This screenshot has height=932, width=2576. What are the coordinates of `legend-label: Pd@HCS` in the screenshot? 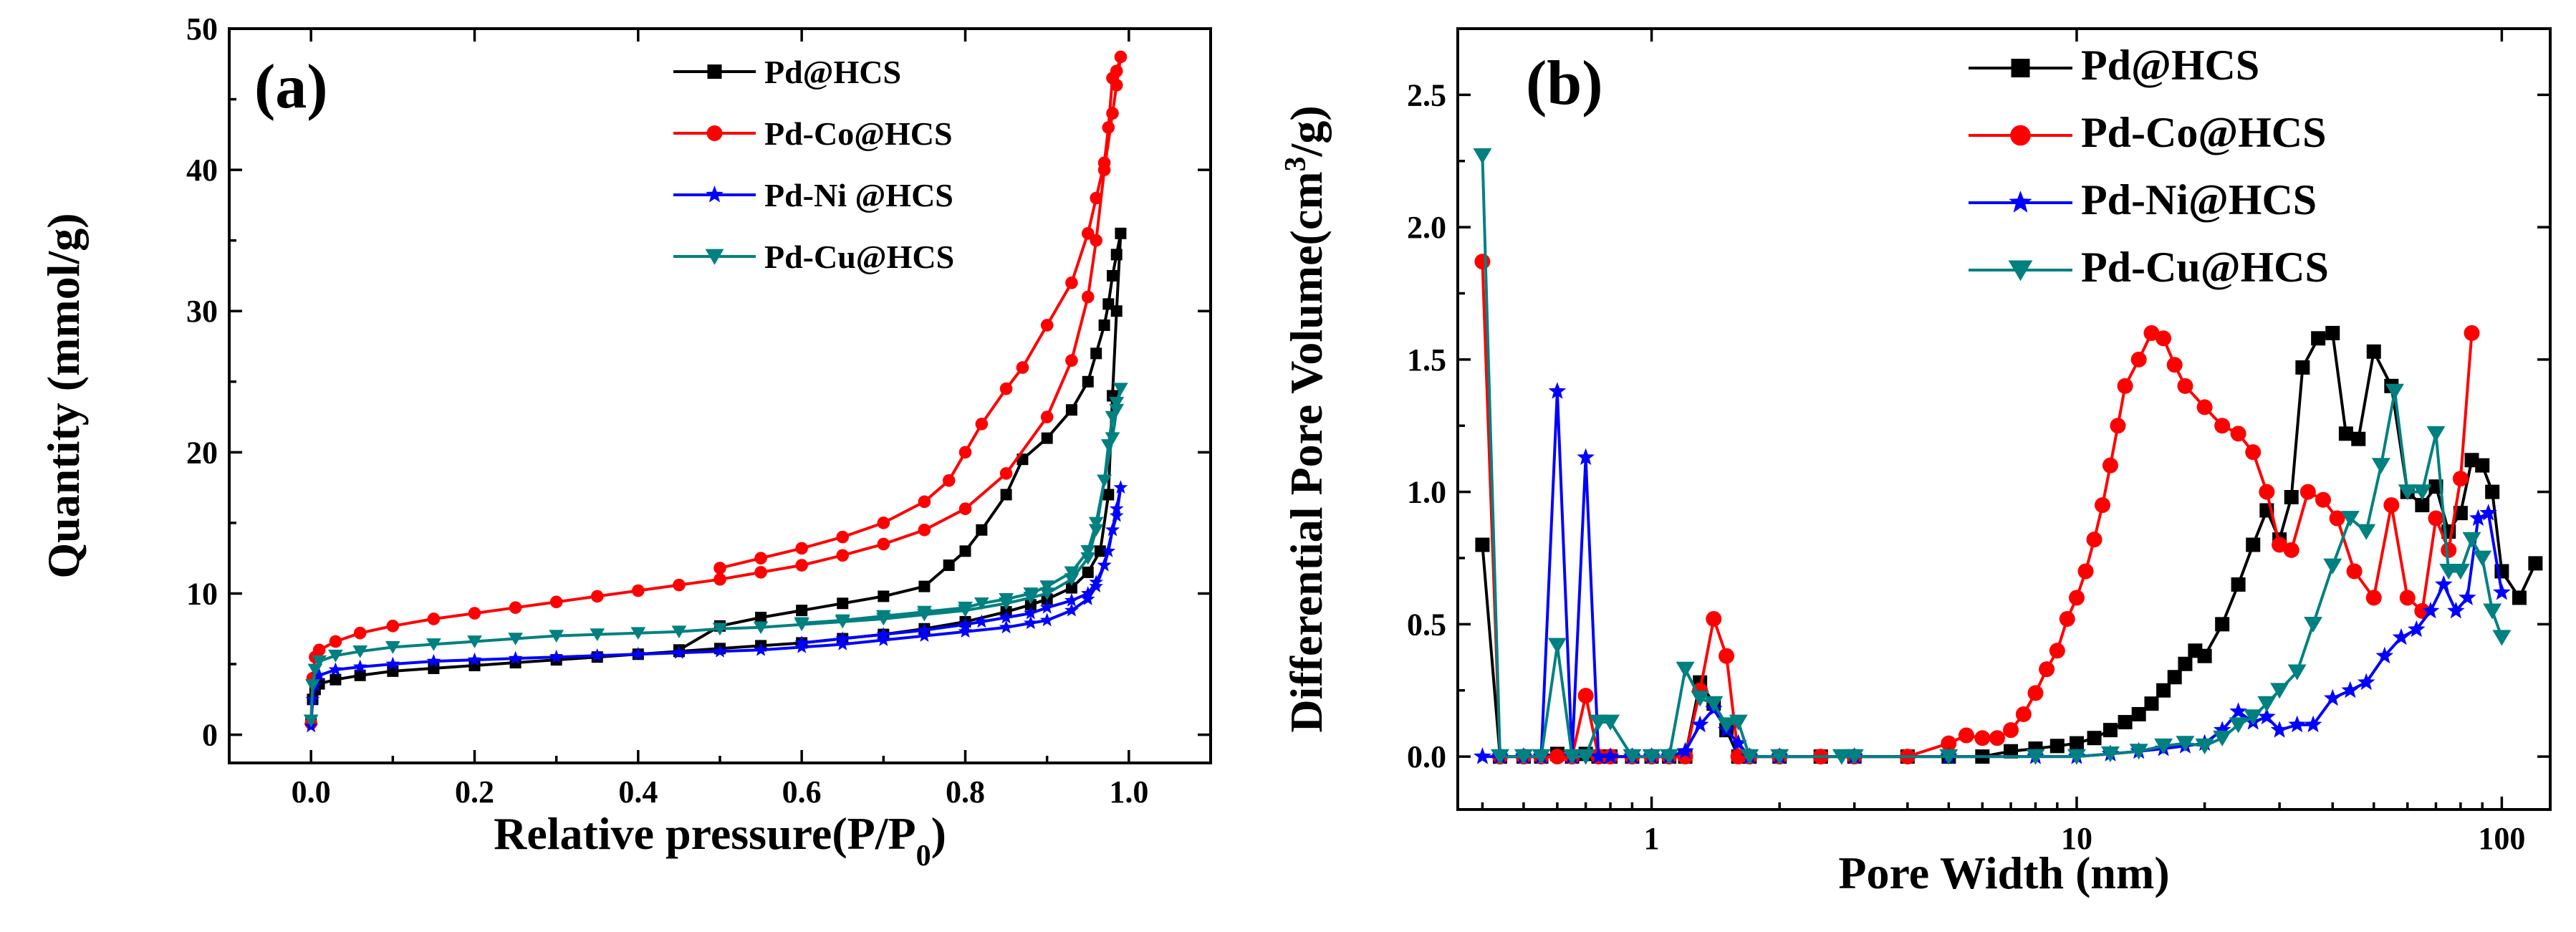 It's located at (833, 72).